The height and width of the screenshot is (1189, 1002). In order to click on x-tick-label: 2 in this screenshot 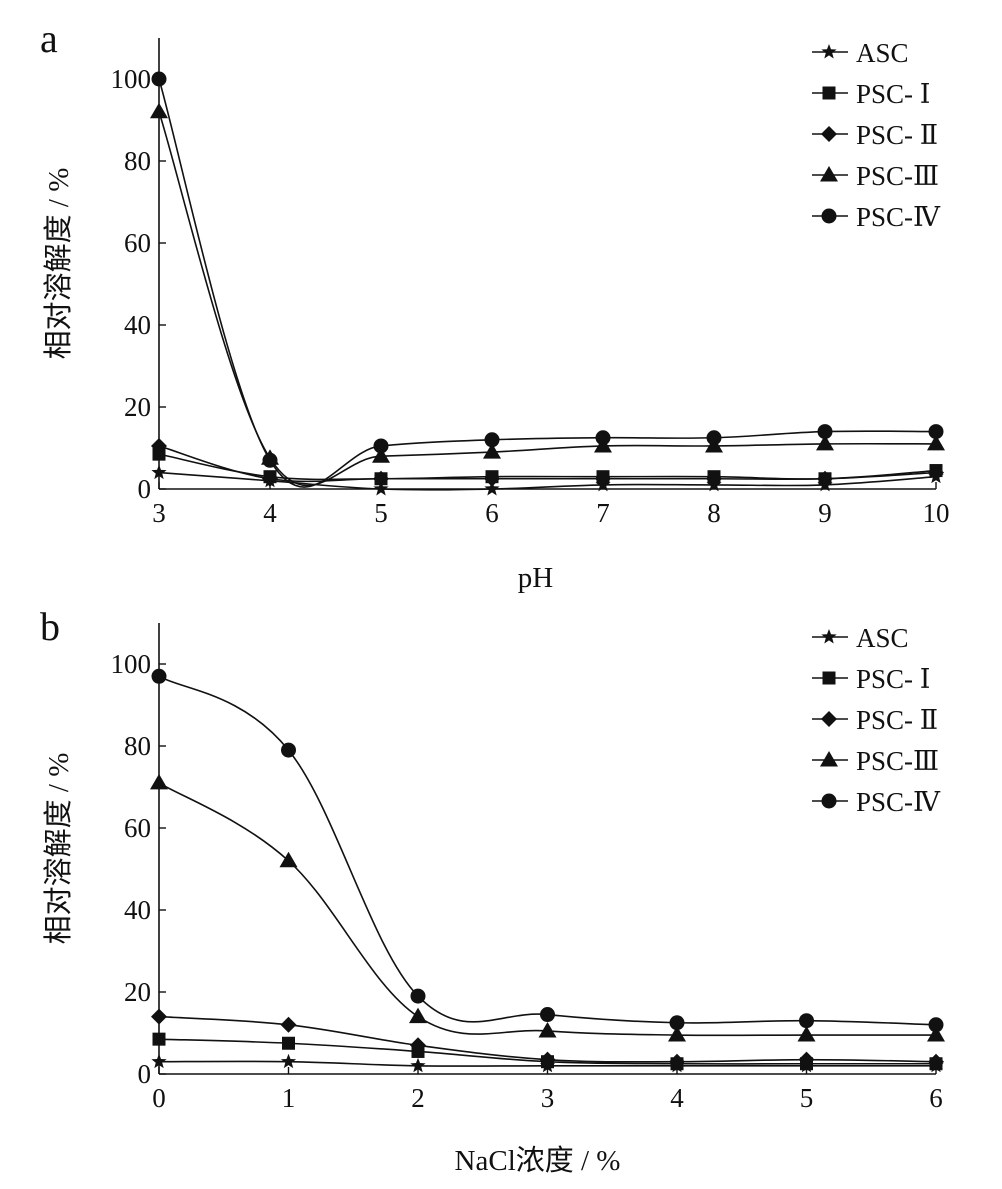, I will do `click(418, 1098)`.